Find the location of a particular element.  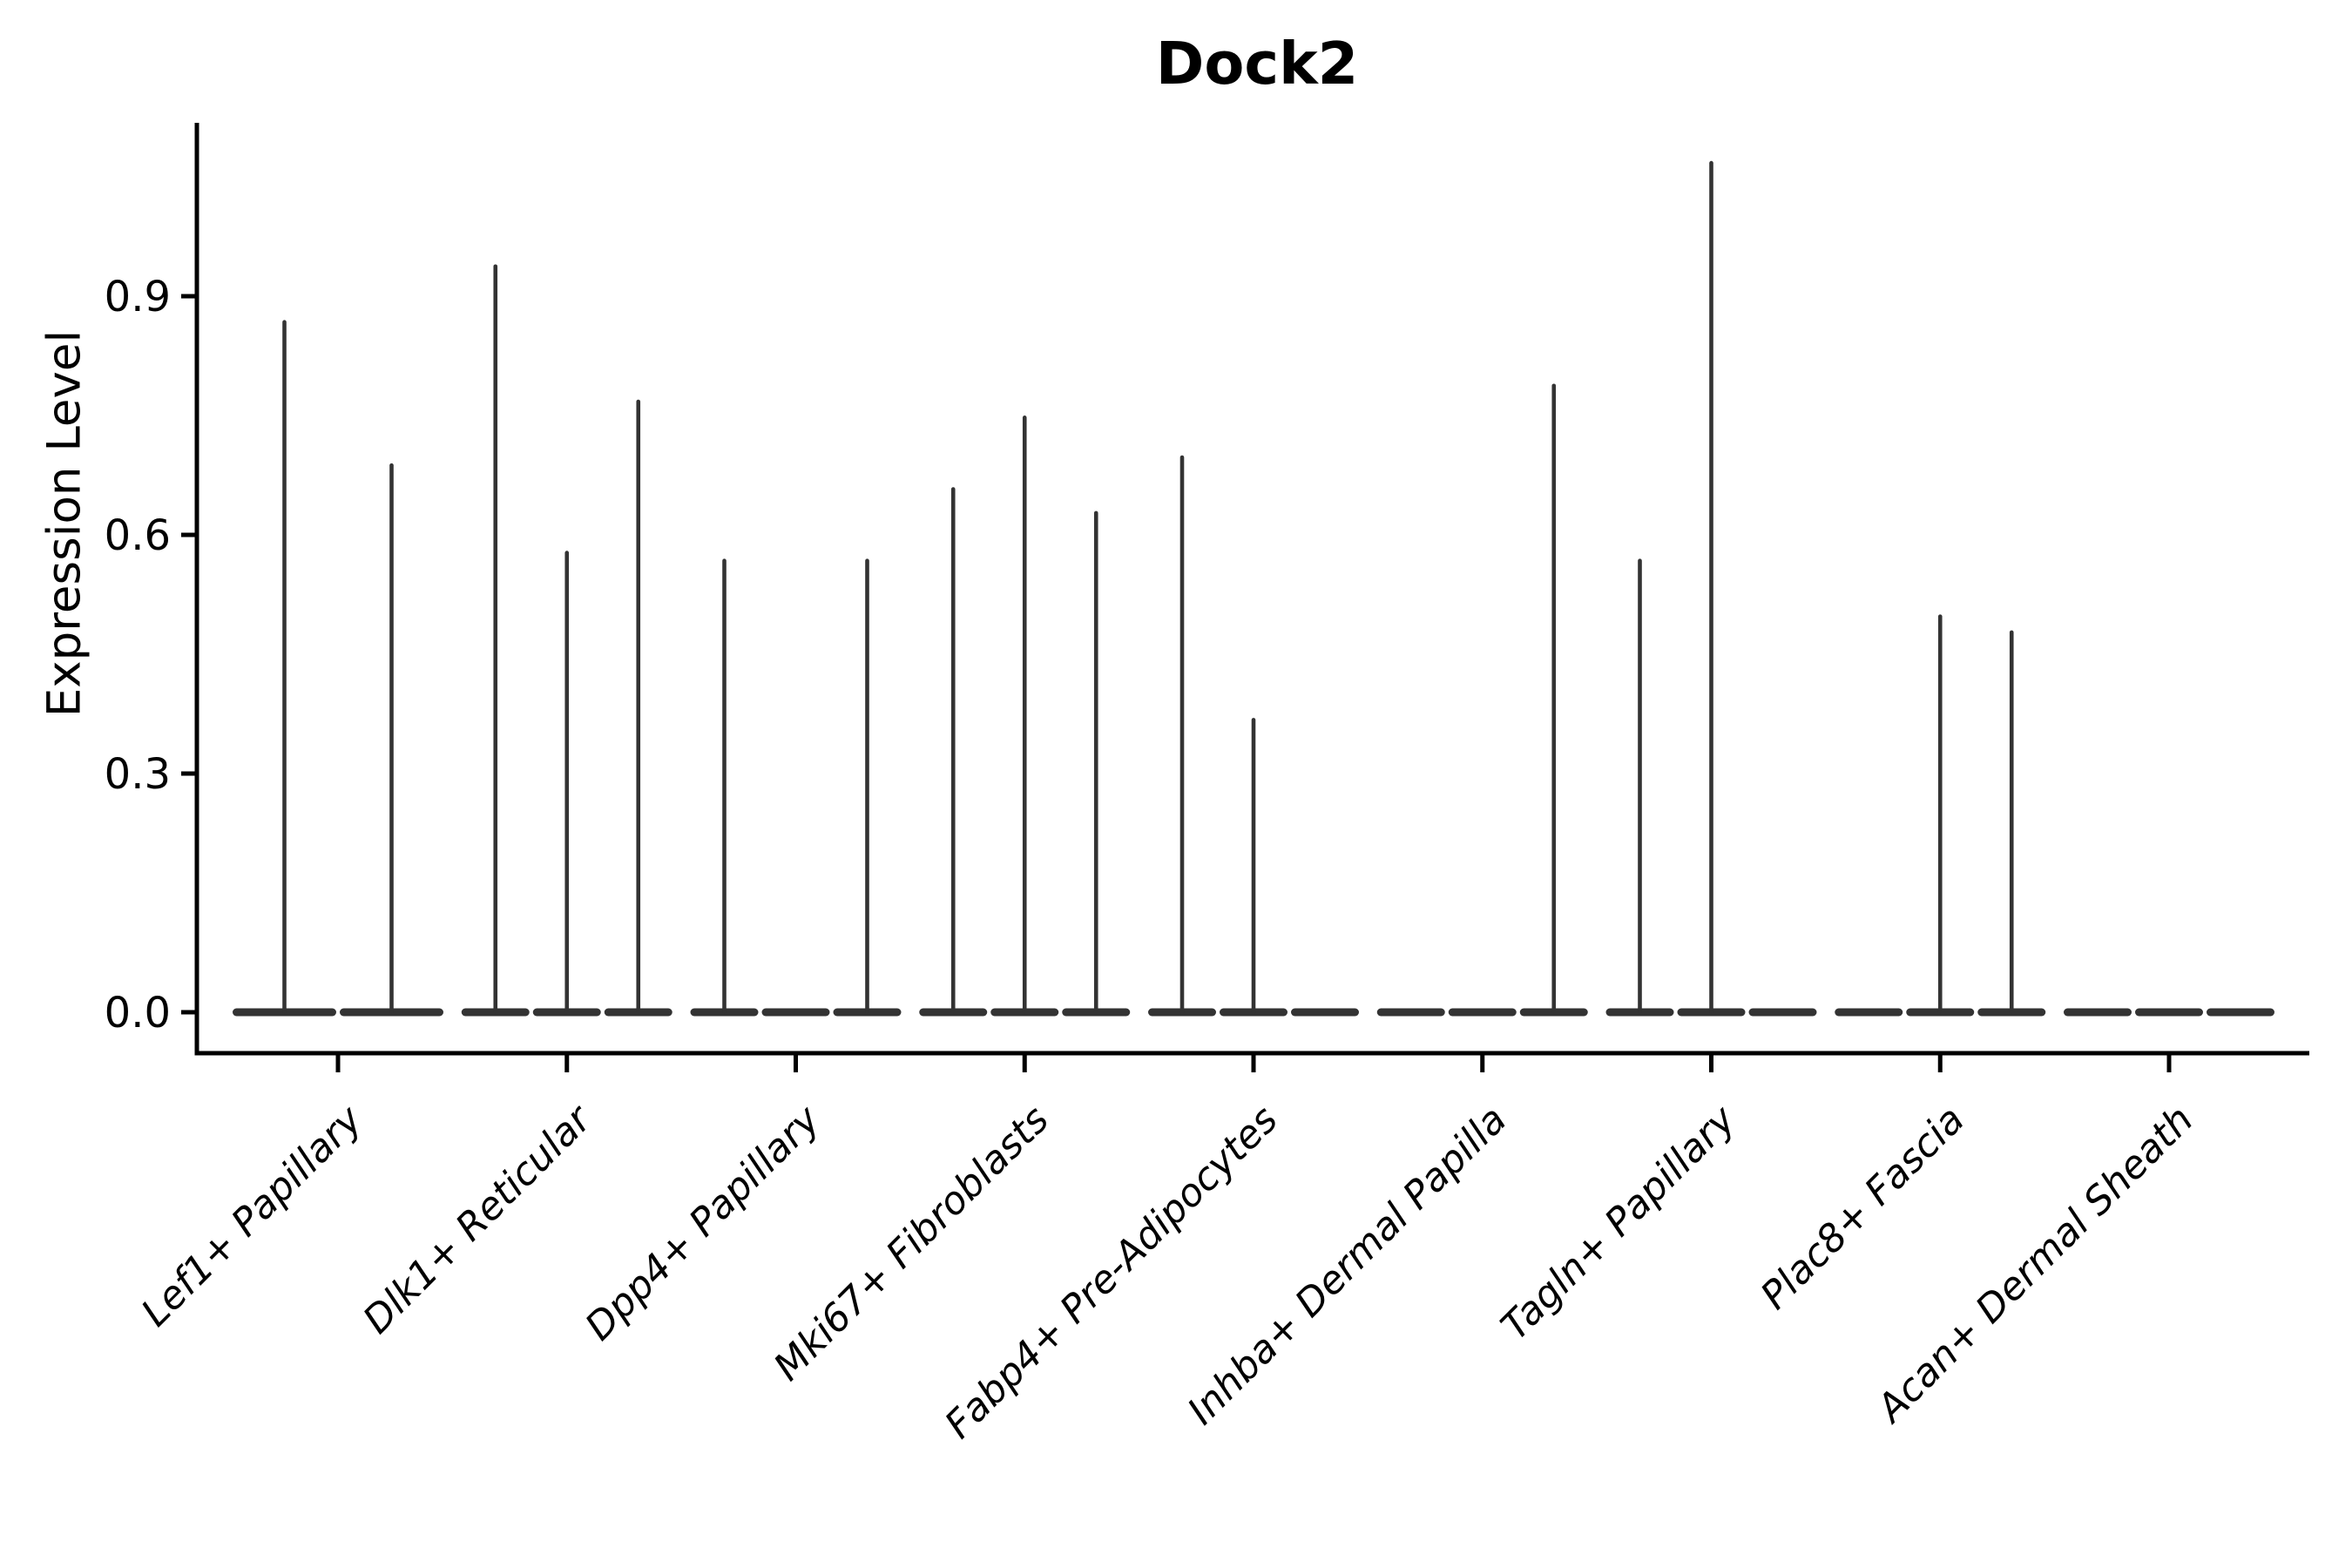

x-tick-label: Dlk1+ Reticular is located at coordinates (478, 1219).